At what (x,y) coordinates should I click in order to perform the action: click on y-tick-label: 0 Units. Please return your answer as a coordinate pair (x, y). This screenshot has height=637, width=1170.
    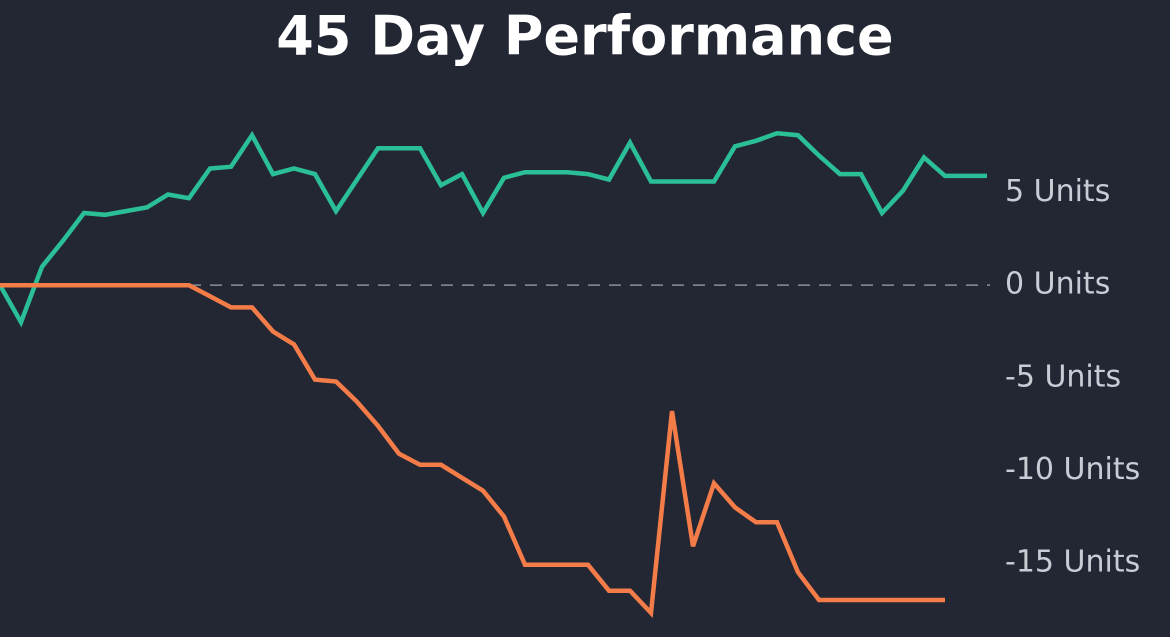
    Looking at the image, I should click on (1057, 284).